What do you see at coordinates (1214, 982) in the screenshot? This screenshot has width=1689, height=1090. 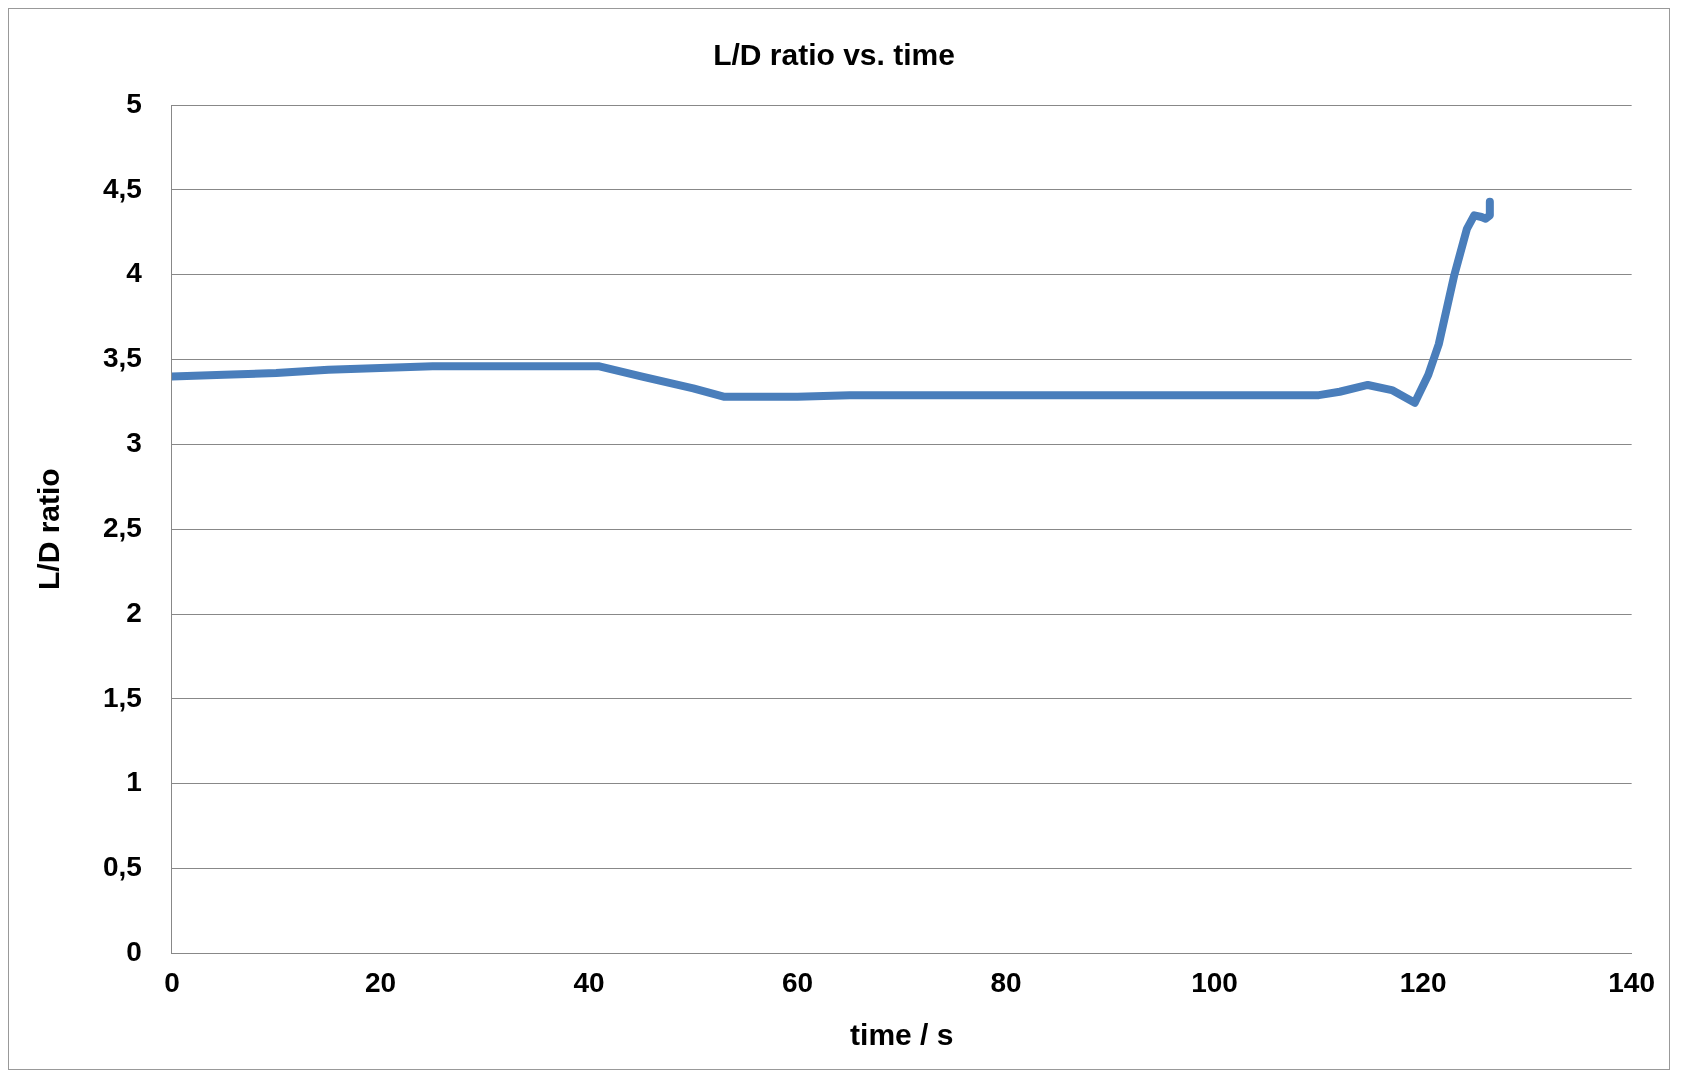 I see `x-tick-label: 100` at bounding box center [1214, 982].